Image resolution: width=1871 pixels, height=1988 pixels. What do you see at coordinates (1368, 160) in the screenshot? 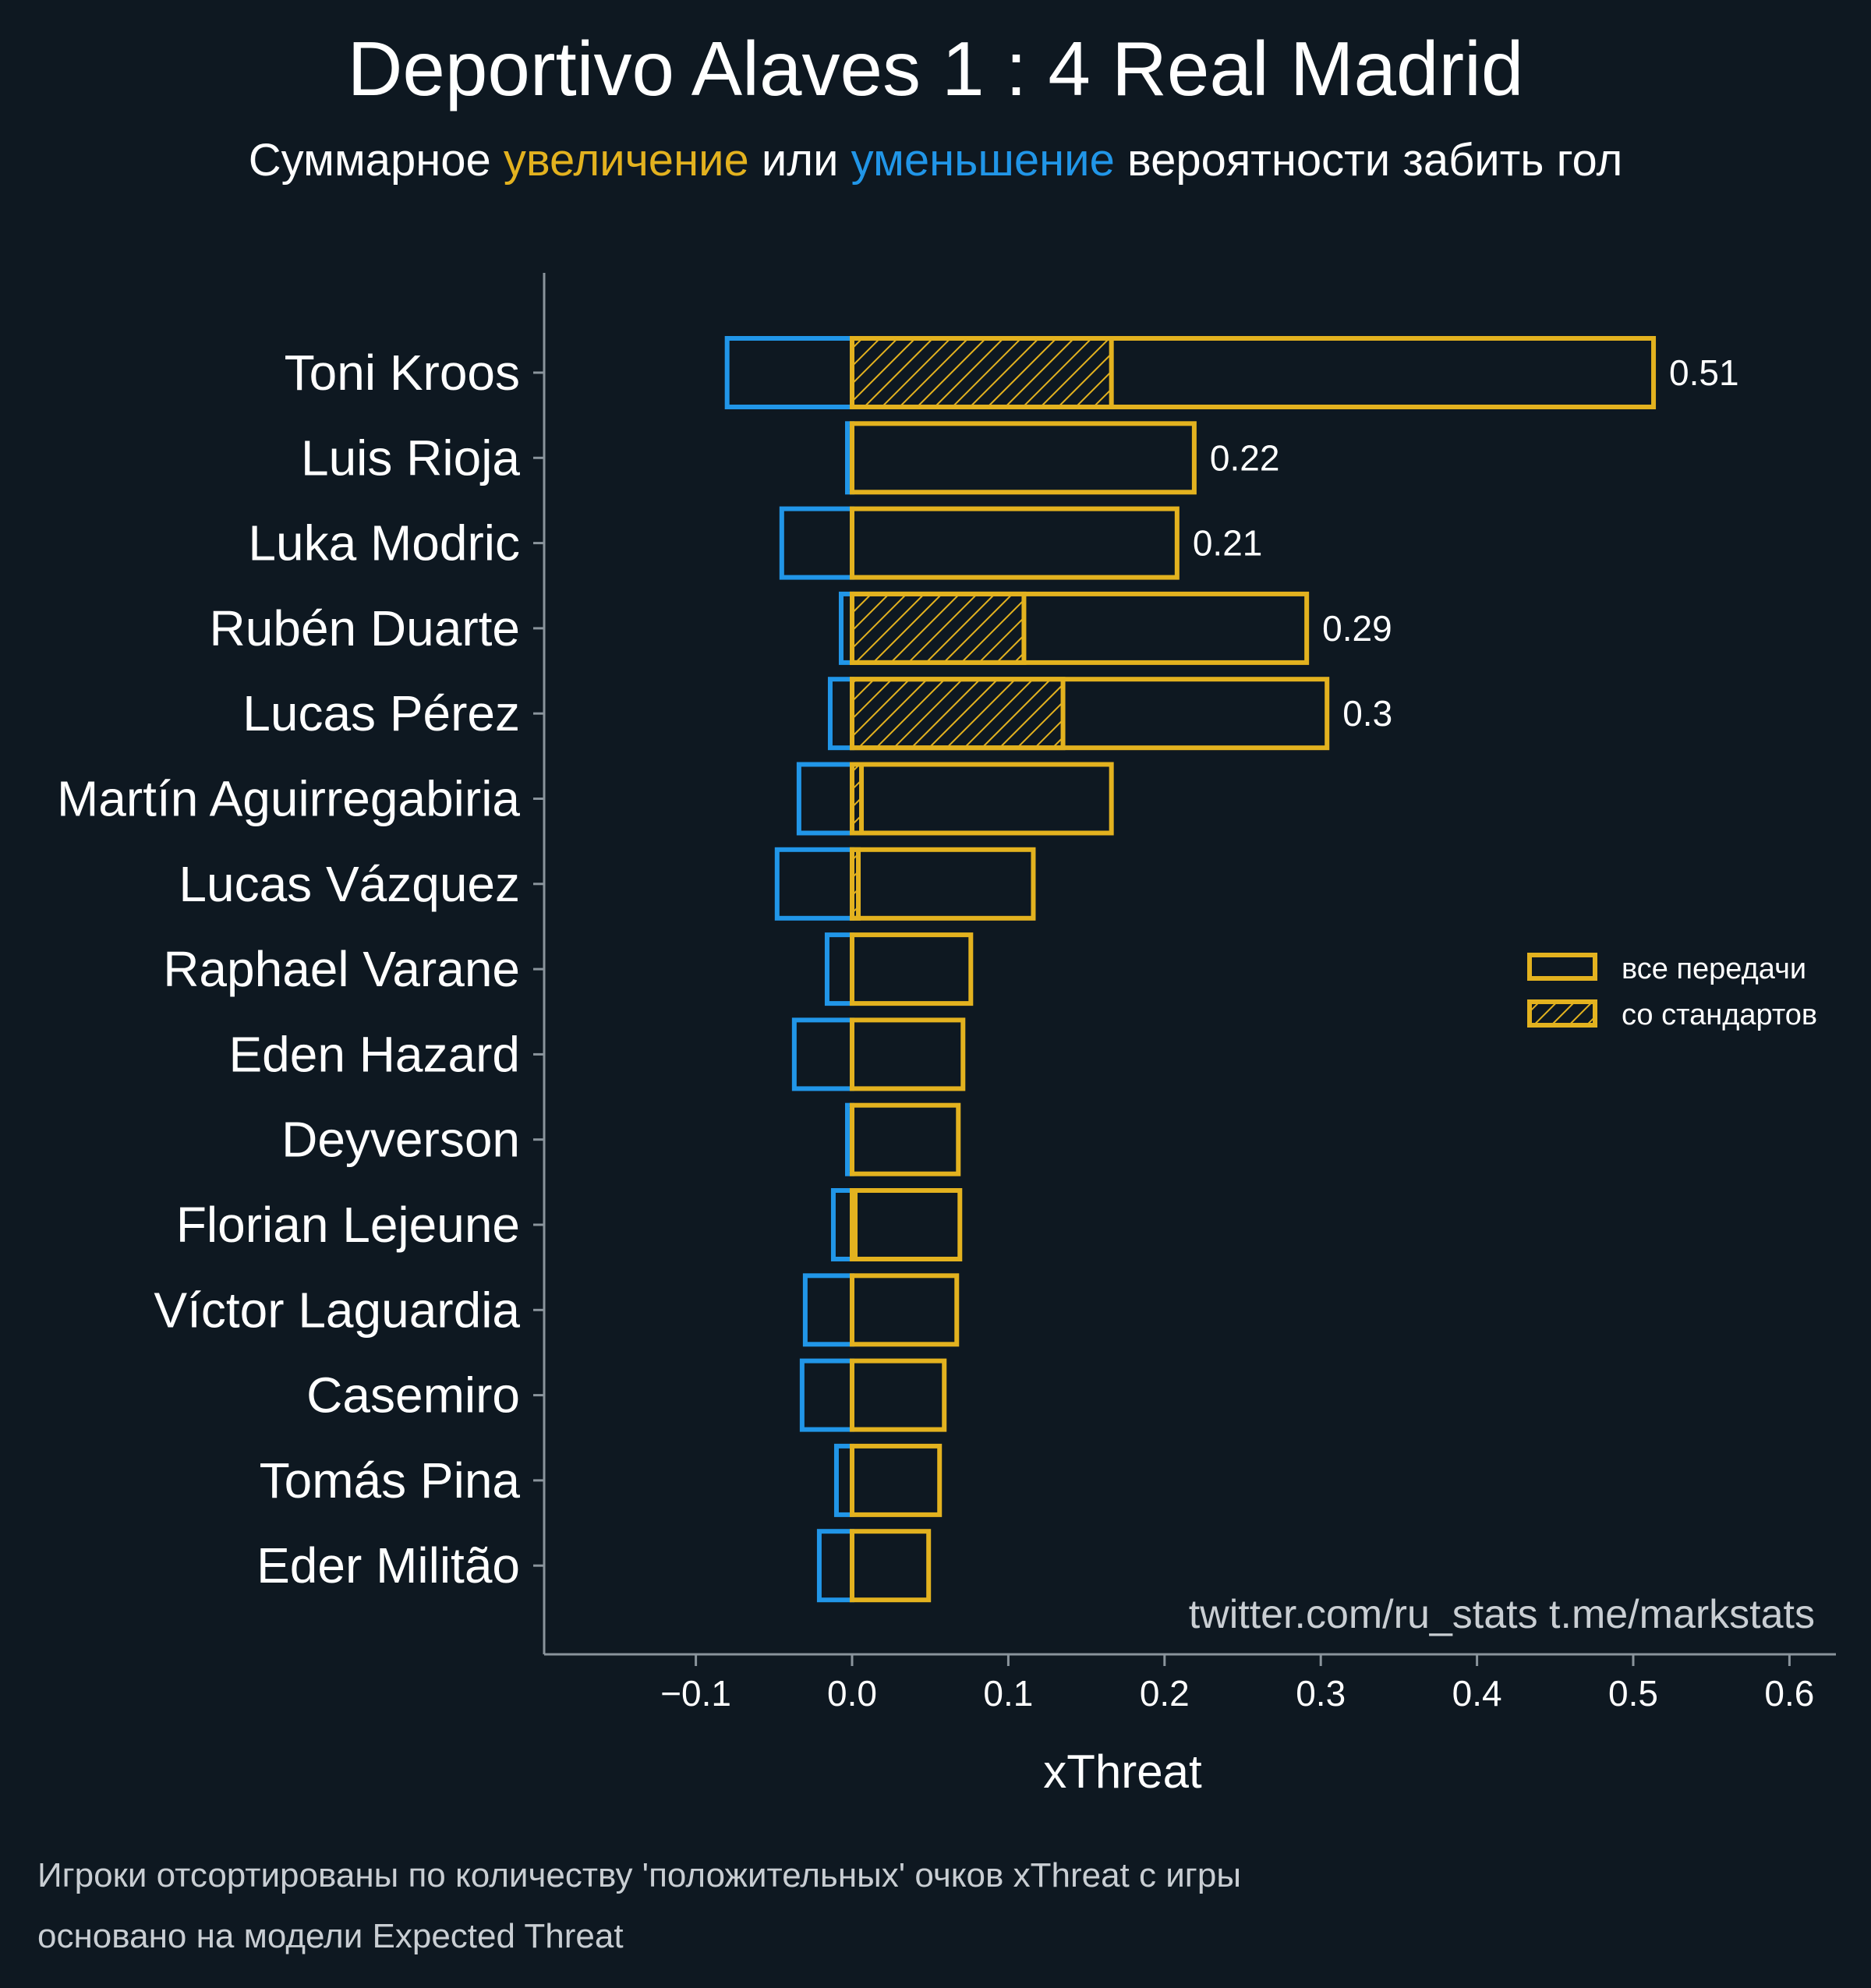
I see `subtitle-part3: вероятности забить гол` at bounding box center [1368, 160].